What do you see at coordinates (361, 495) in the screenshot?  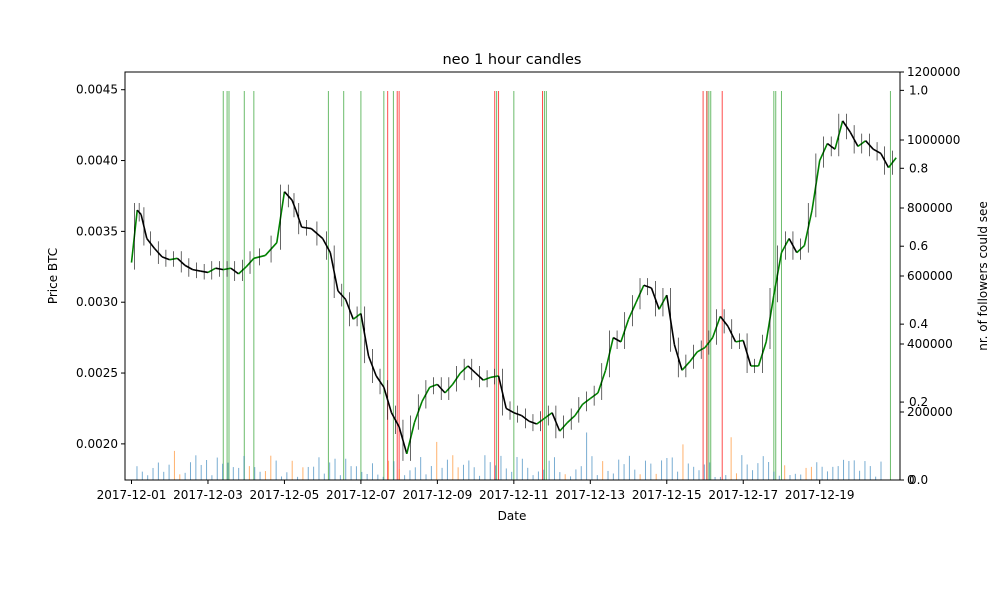 I see `x-tick-label: 2017-12-07` at bounding box center [361, 495].